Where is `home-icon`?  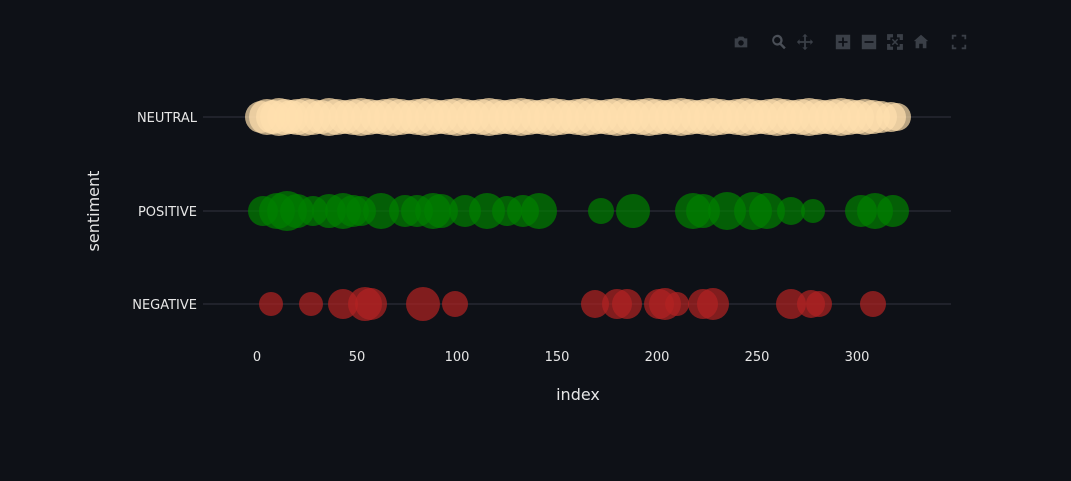
home-icon is located at coordinates (921, 42).